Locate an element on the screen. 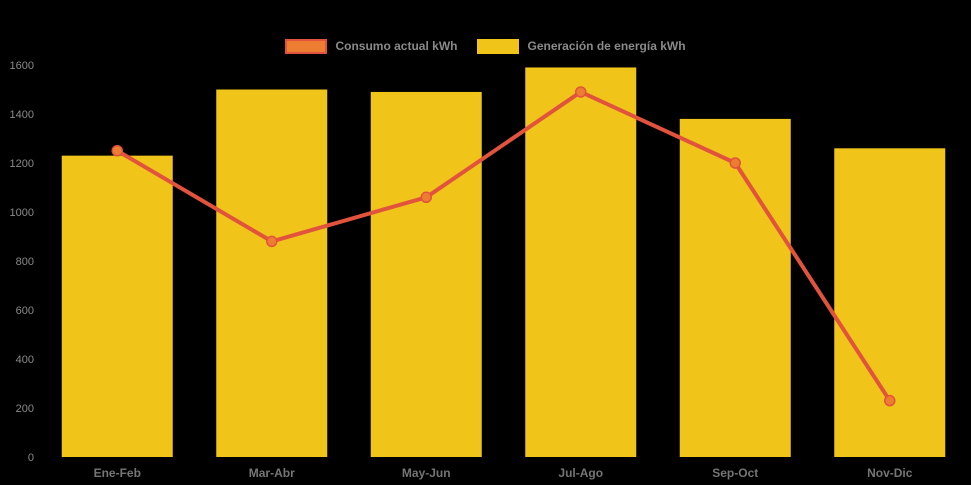 The height and width of the screenshot is (485, 971). x-axis-label-mar-abr: Mar-Abr is located at coordinates (272, 473).